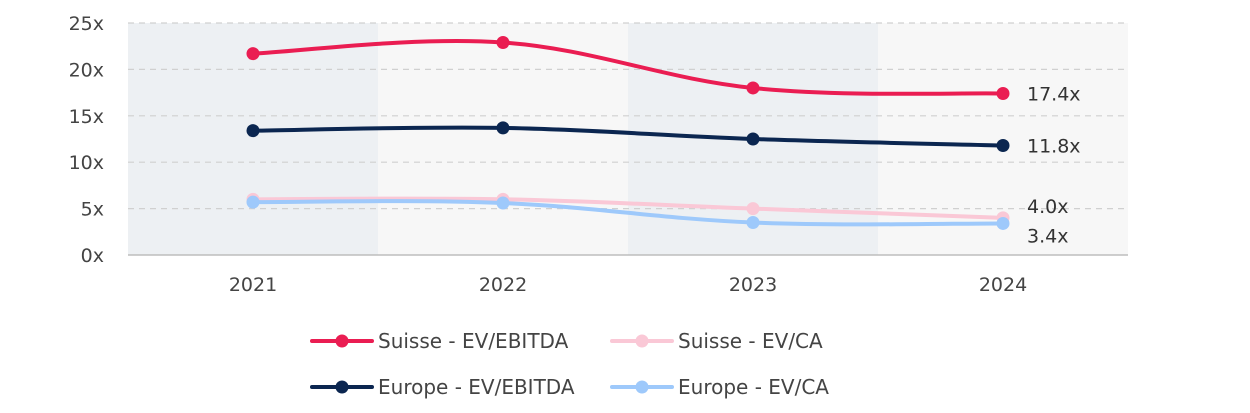 This screenshot has width=1250, height=413. Describe the element at coordinates (253, 131) in the screenshot. I see `data-point-europe-ev-ebitda-2021` at that location.